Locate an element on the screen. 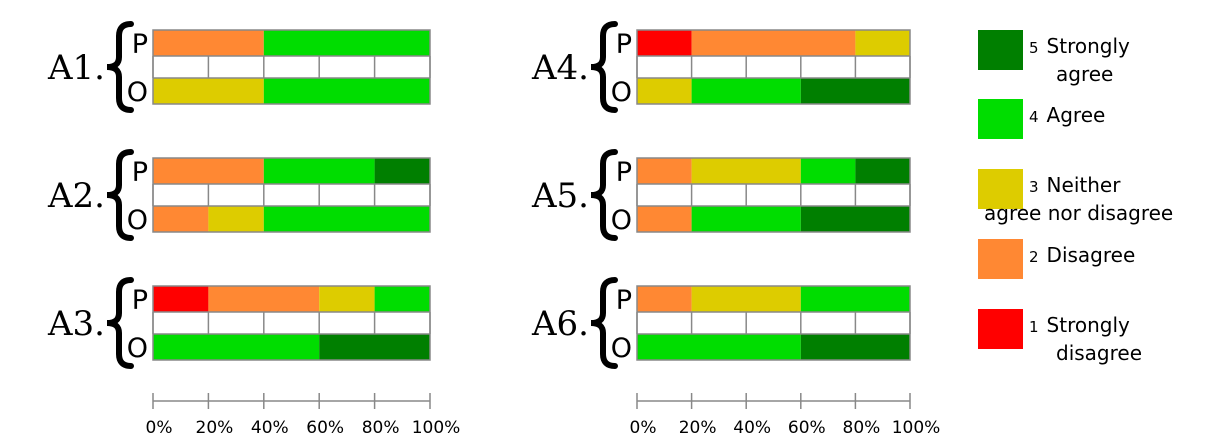 The width and height of the screenshot is (1215, 446). legend-entry-1: 1 Strongly disagree is located at coordinates (1060, 337).